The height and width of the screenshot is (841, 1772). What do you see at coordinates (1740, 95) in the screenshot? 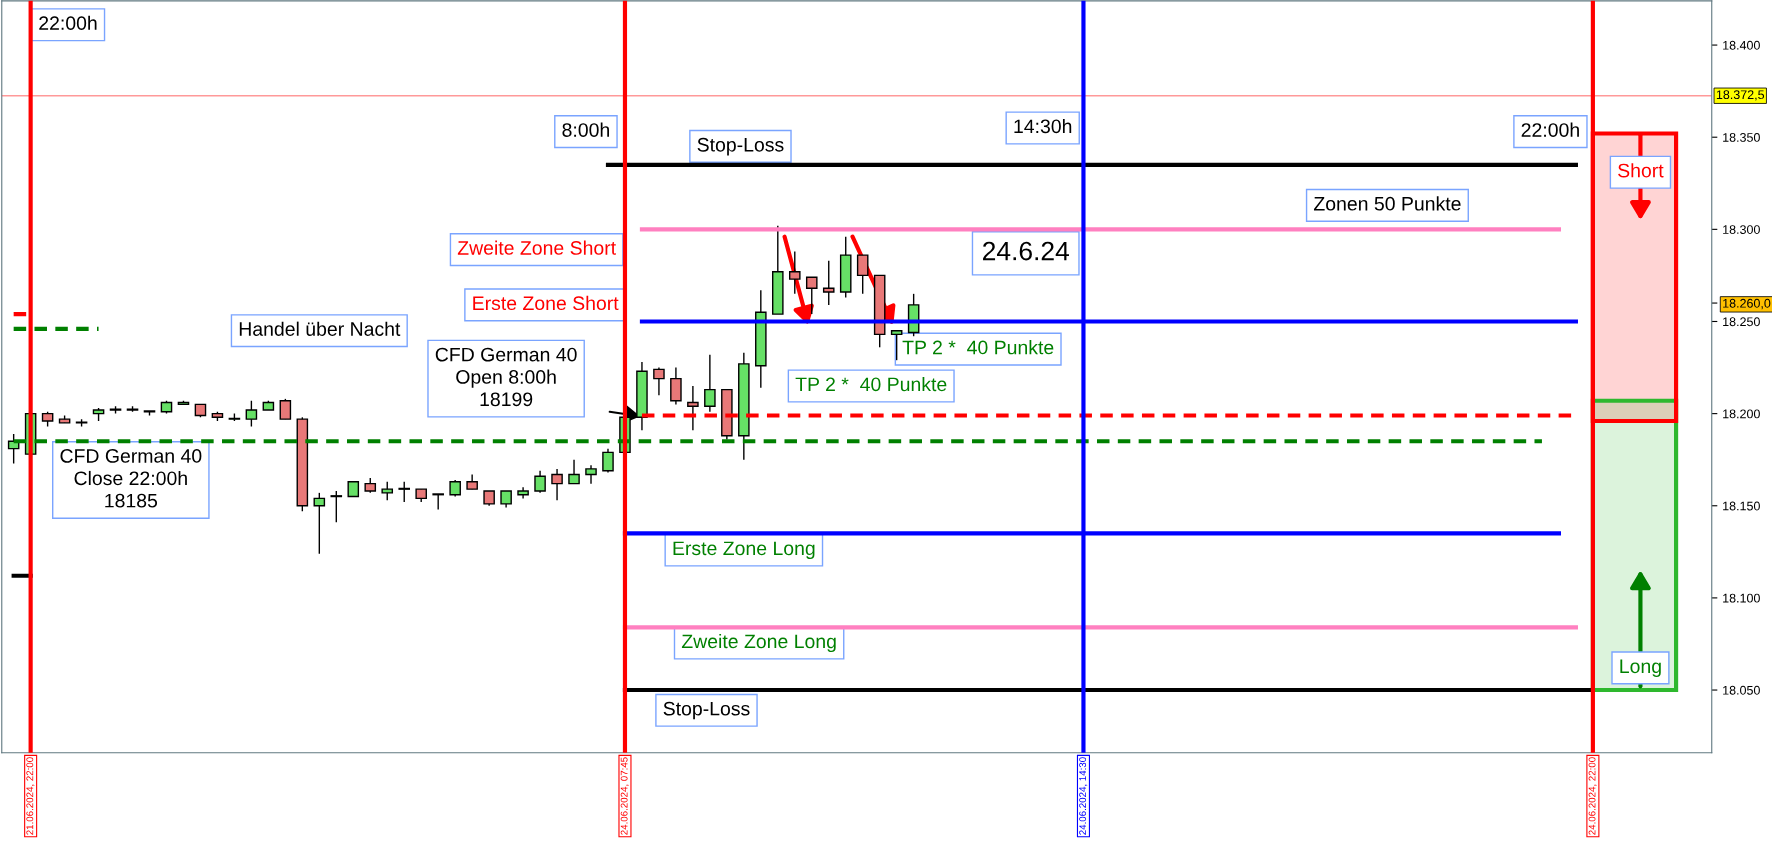
I see `ref-line-label: 18.372,5` at bounding box center [1740, 95].